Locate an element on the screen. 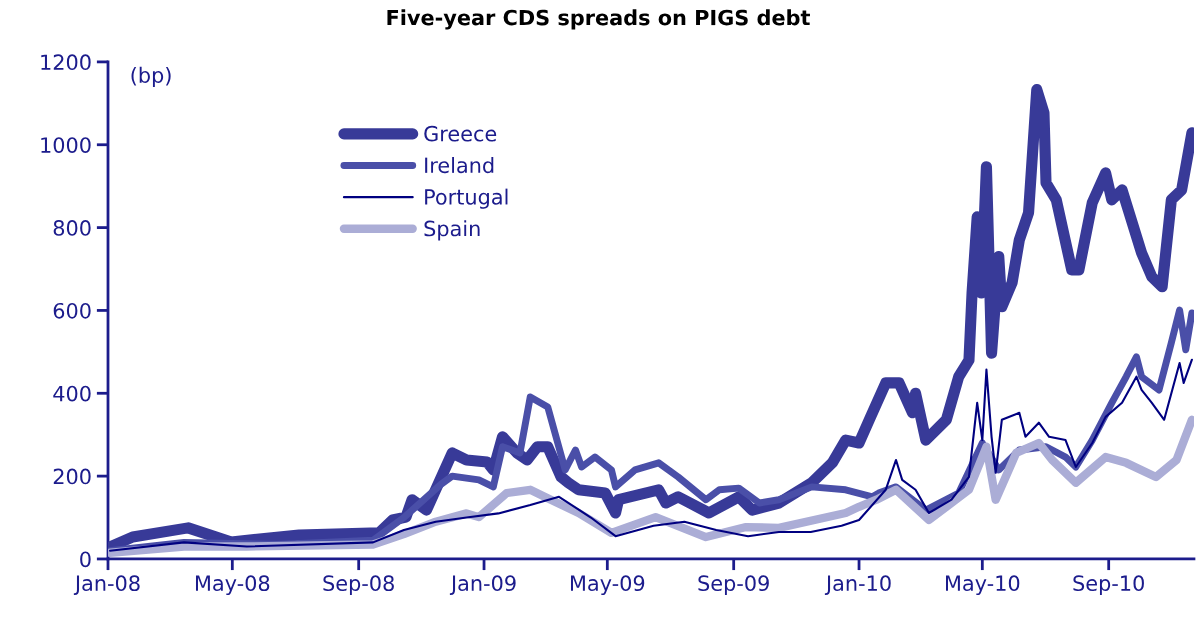  x-tick-label: Jan-10 is located at coordinates (857, 585).